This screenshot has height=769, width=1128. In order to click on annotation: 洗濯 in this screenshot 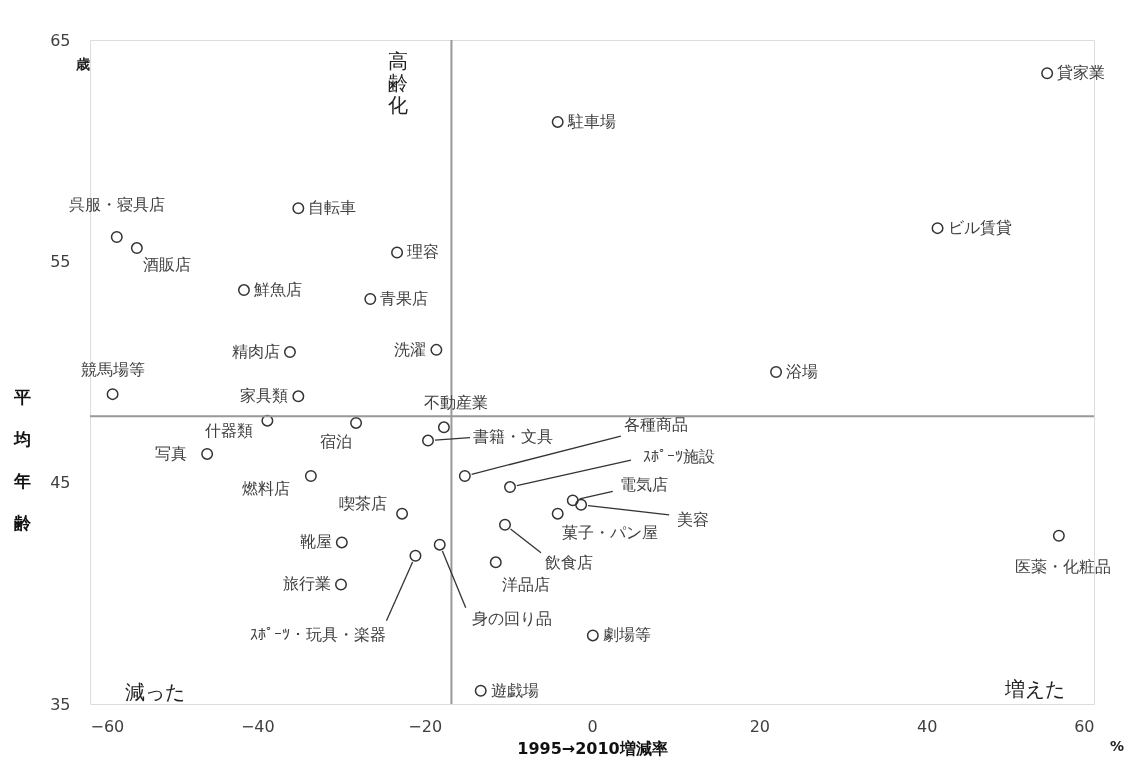, I will do `click(410, 349)`.